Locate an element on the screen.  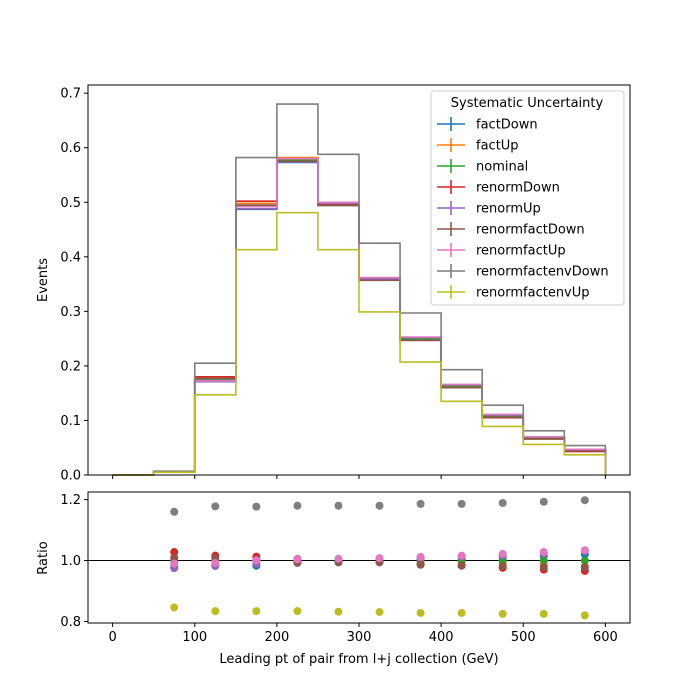
main-y-axis-label: Events is located at coordinates (43, 280).